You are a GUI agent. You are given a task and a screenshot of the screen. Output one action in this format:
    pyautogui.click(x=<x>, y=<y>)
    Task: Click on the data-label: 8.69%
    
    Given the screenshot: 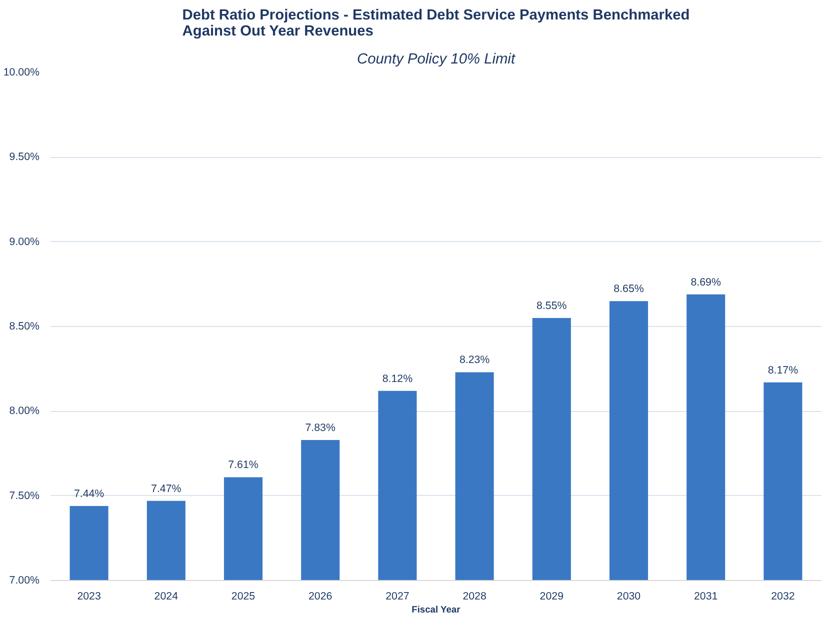 What is the action you would take?
    pyautogui.click(x=706, y=282)
    